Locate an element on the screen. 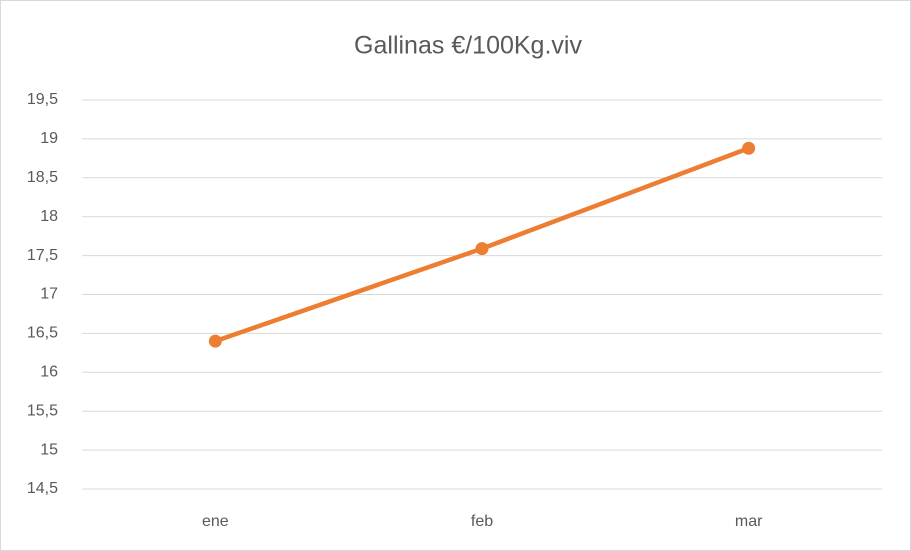 Image resolution: width=911 pixels, height=551 pixels. y-tick-label: 16,5 is located at coordinates (42, 333).